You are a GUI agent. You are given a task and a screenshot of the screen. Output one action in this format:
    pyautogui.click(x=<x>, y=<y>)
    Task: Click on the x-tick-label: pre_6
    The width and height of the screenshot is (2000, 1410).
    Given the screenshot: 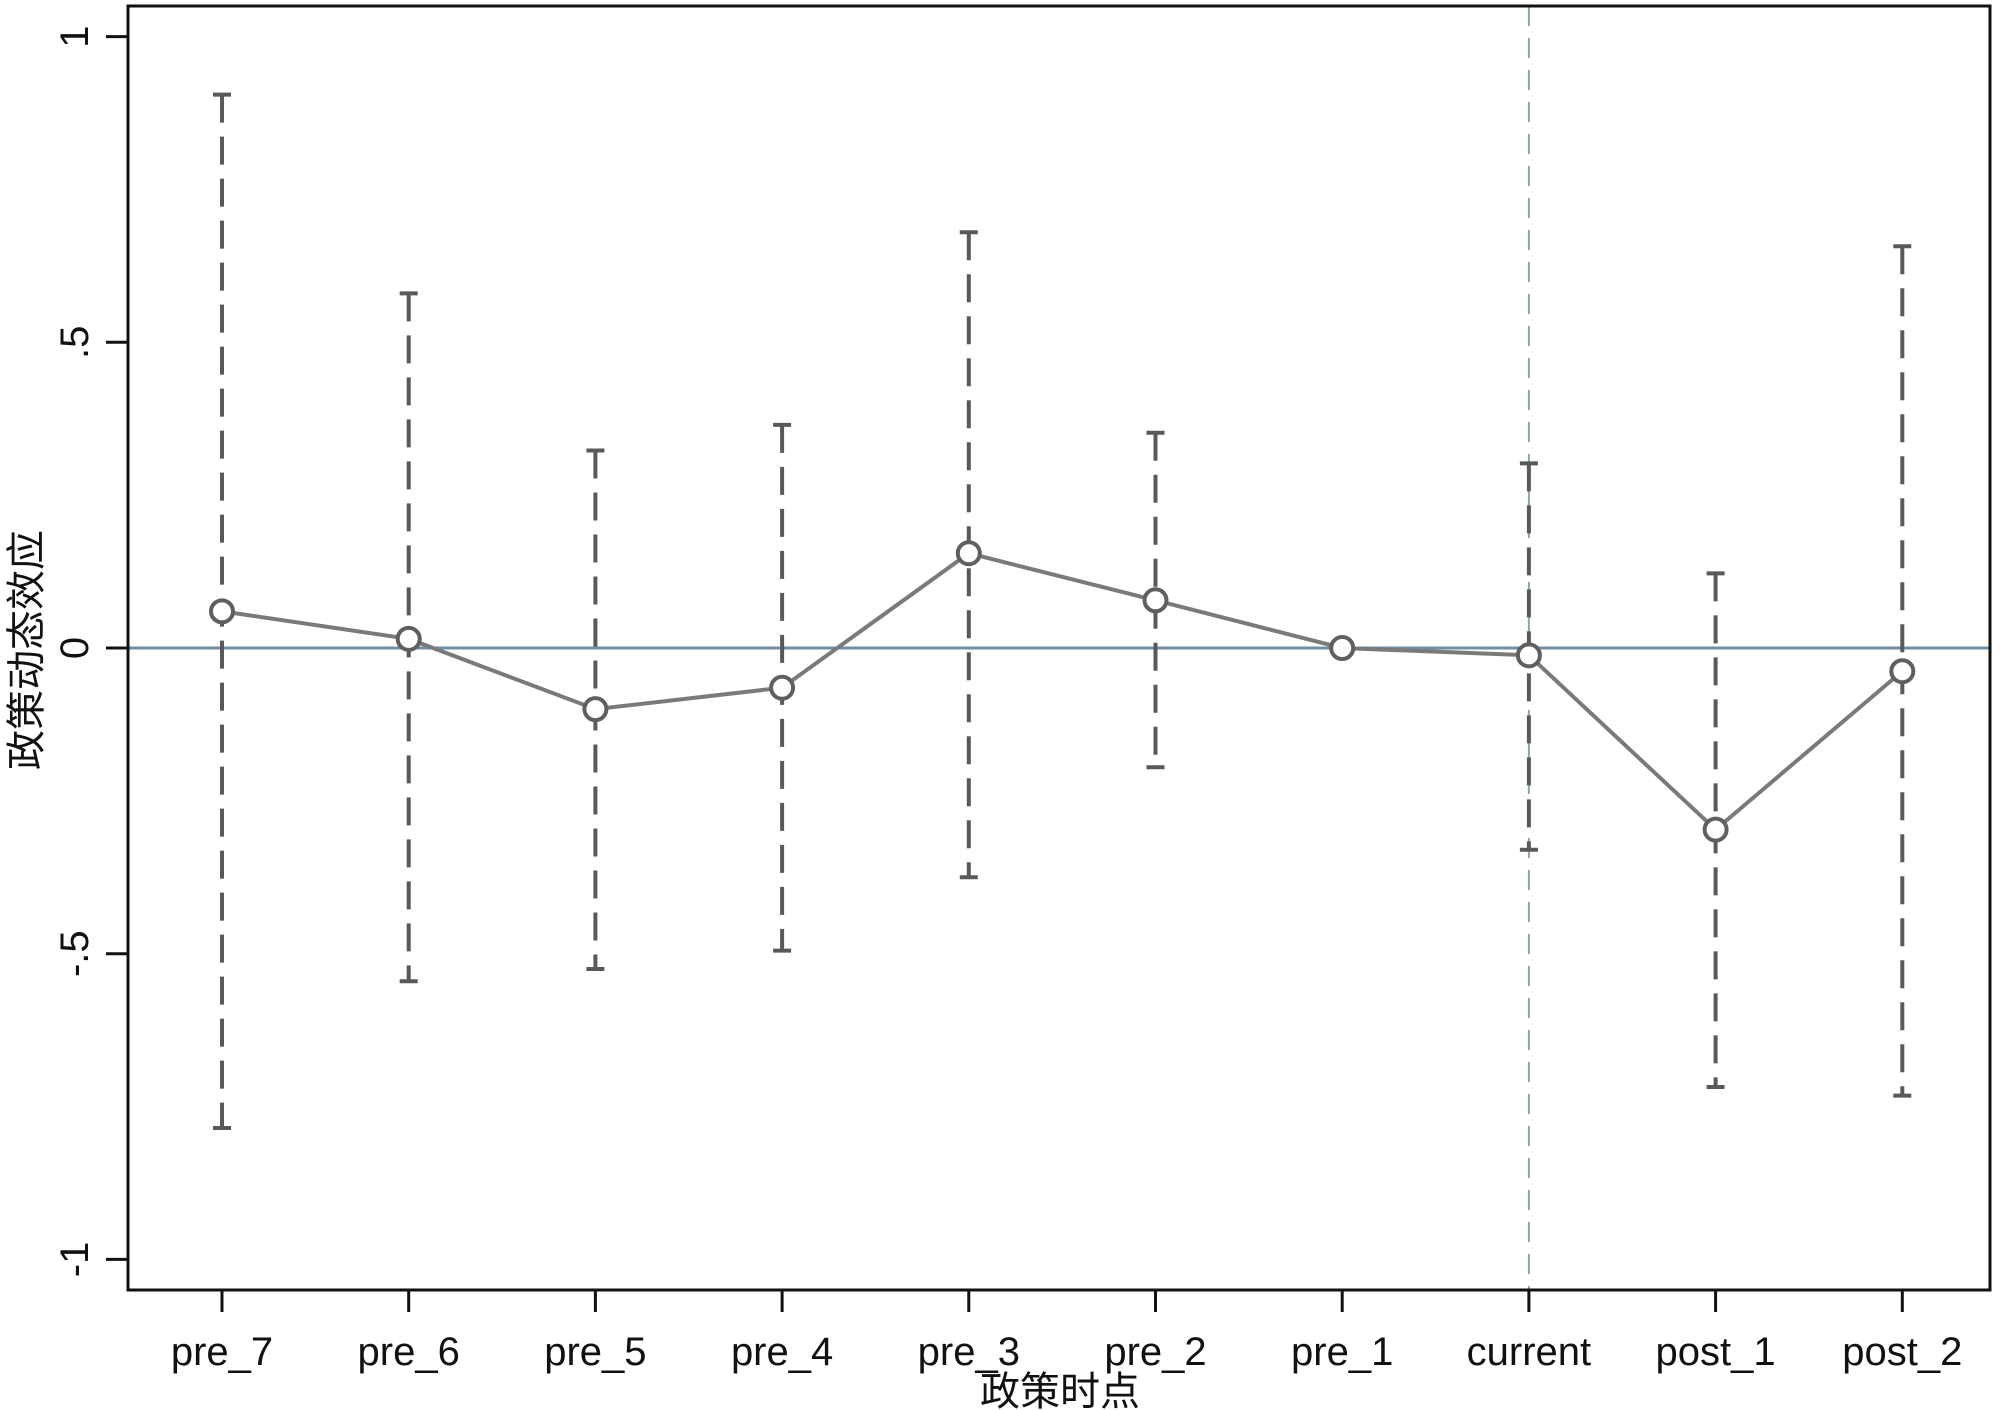 What is the action you would take?
    pyautogui.click(x=409, y=1352)
    